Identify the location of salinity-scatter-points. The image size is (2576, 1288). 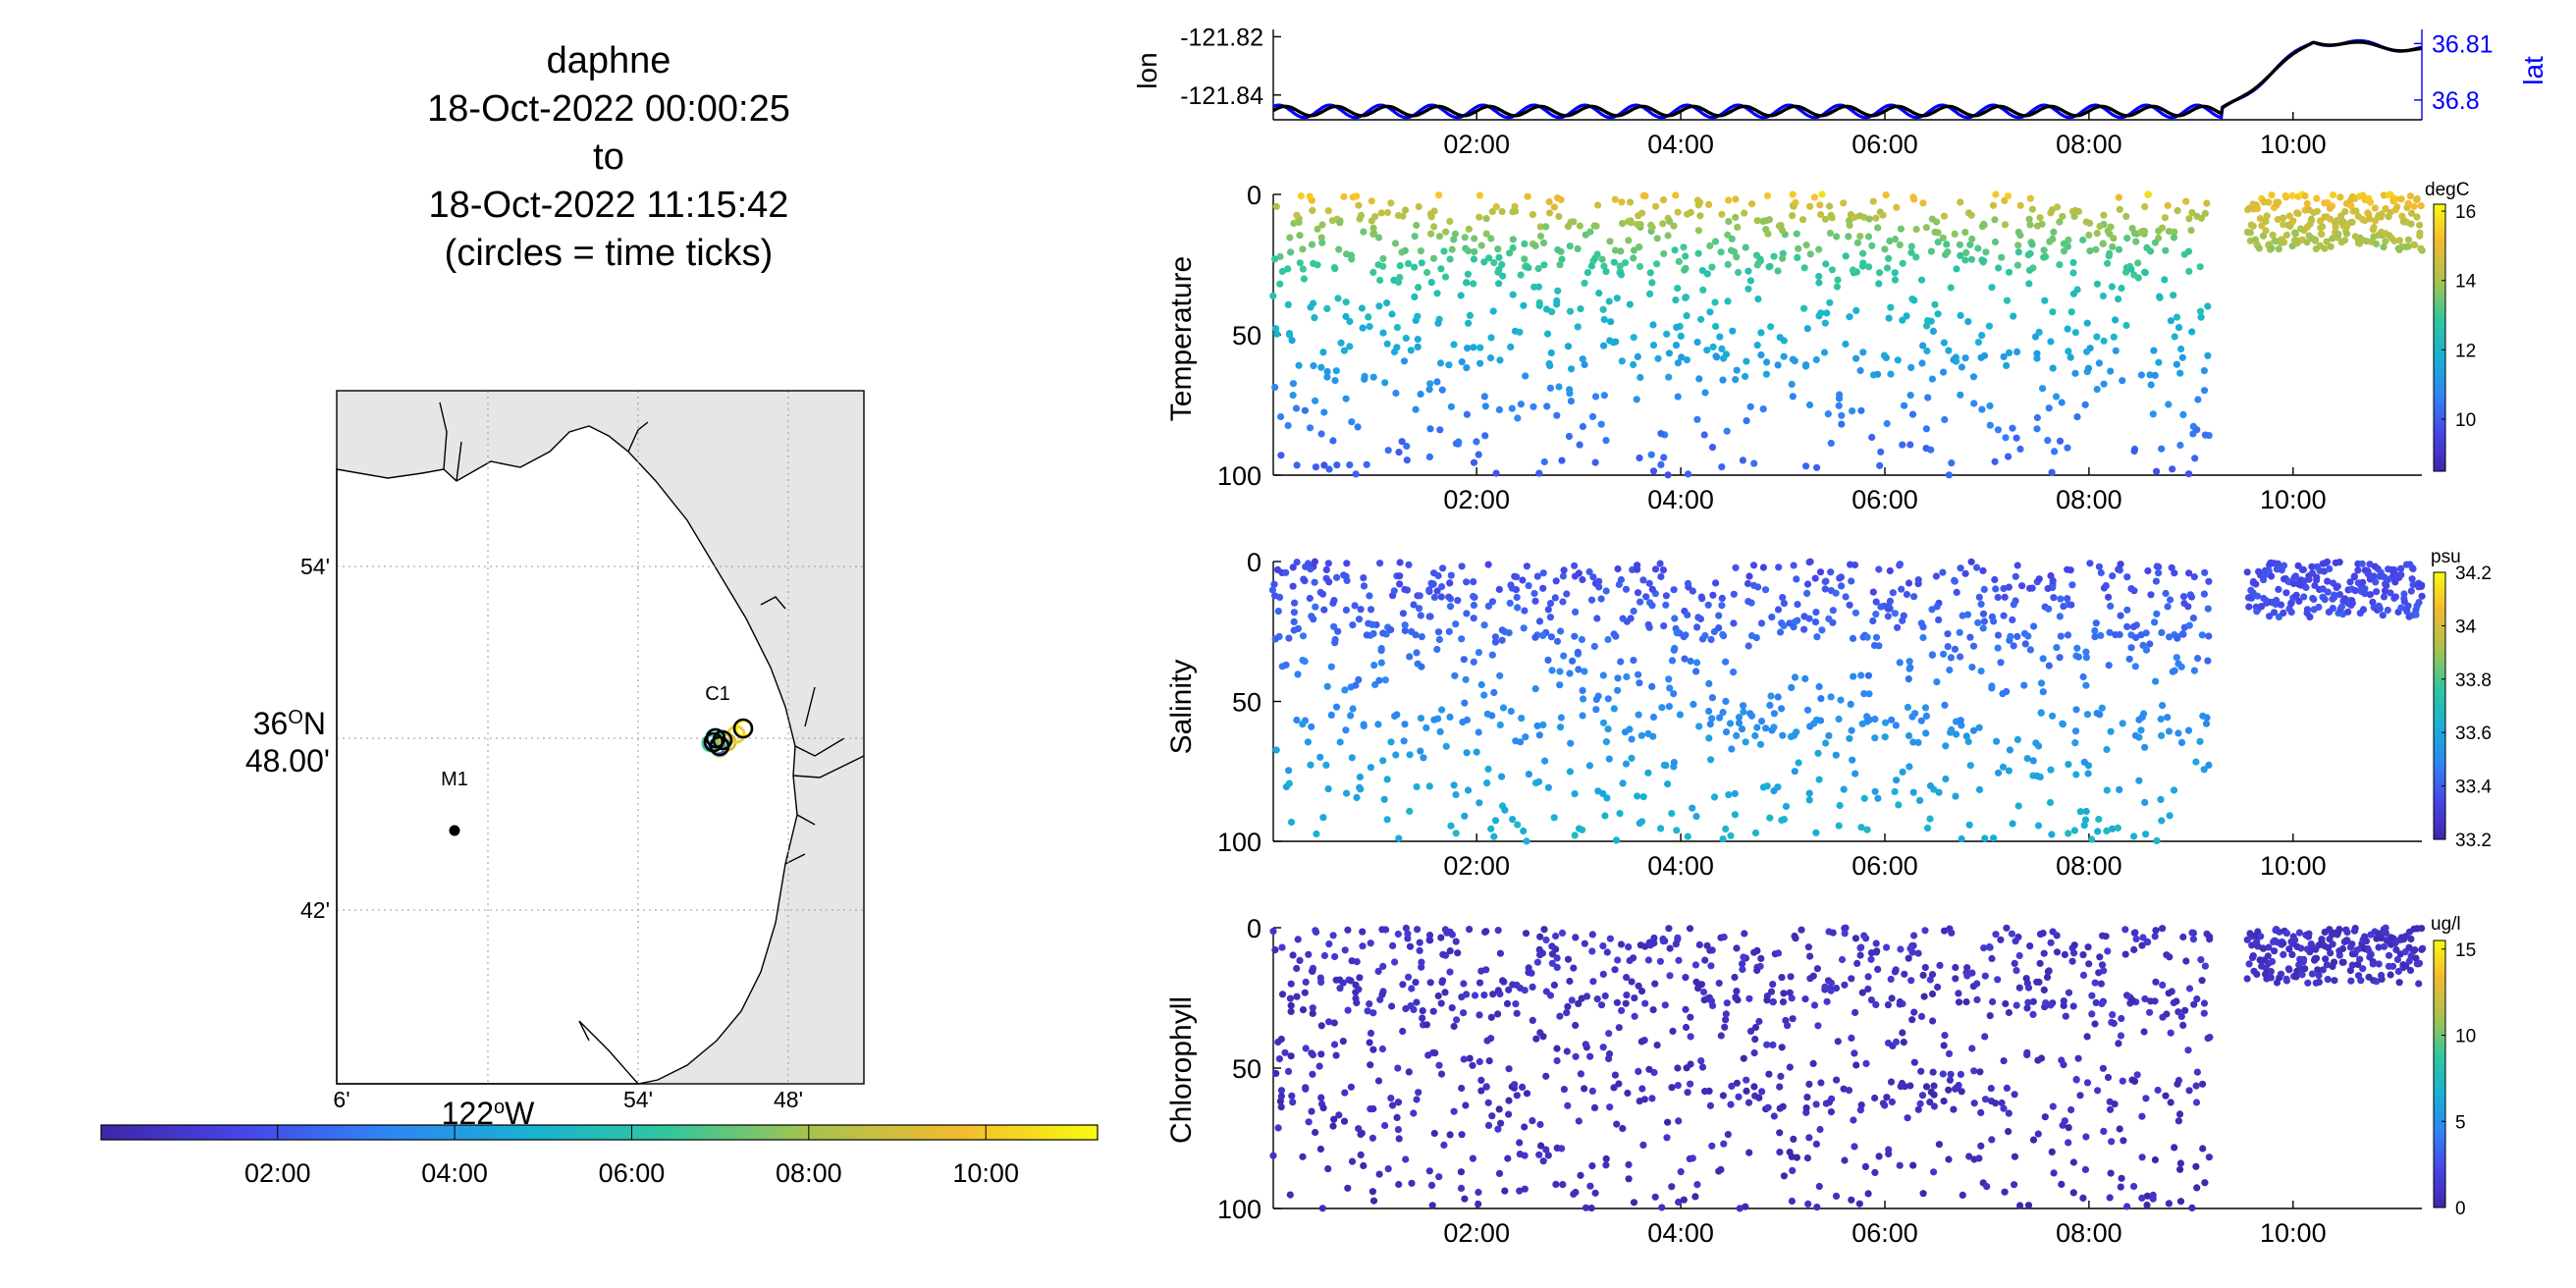
(1847, 701).